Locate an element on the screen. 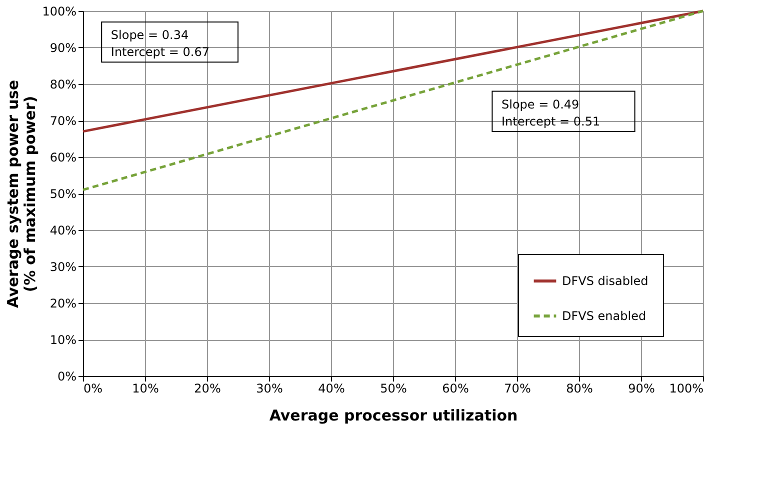  x-tick-label: 60% is located at coordinates (455, 389).